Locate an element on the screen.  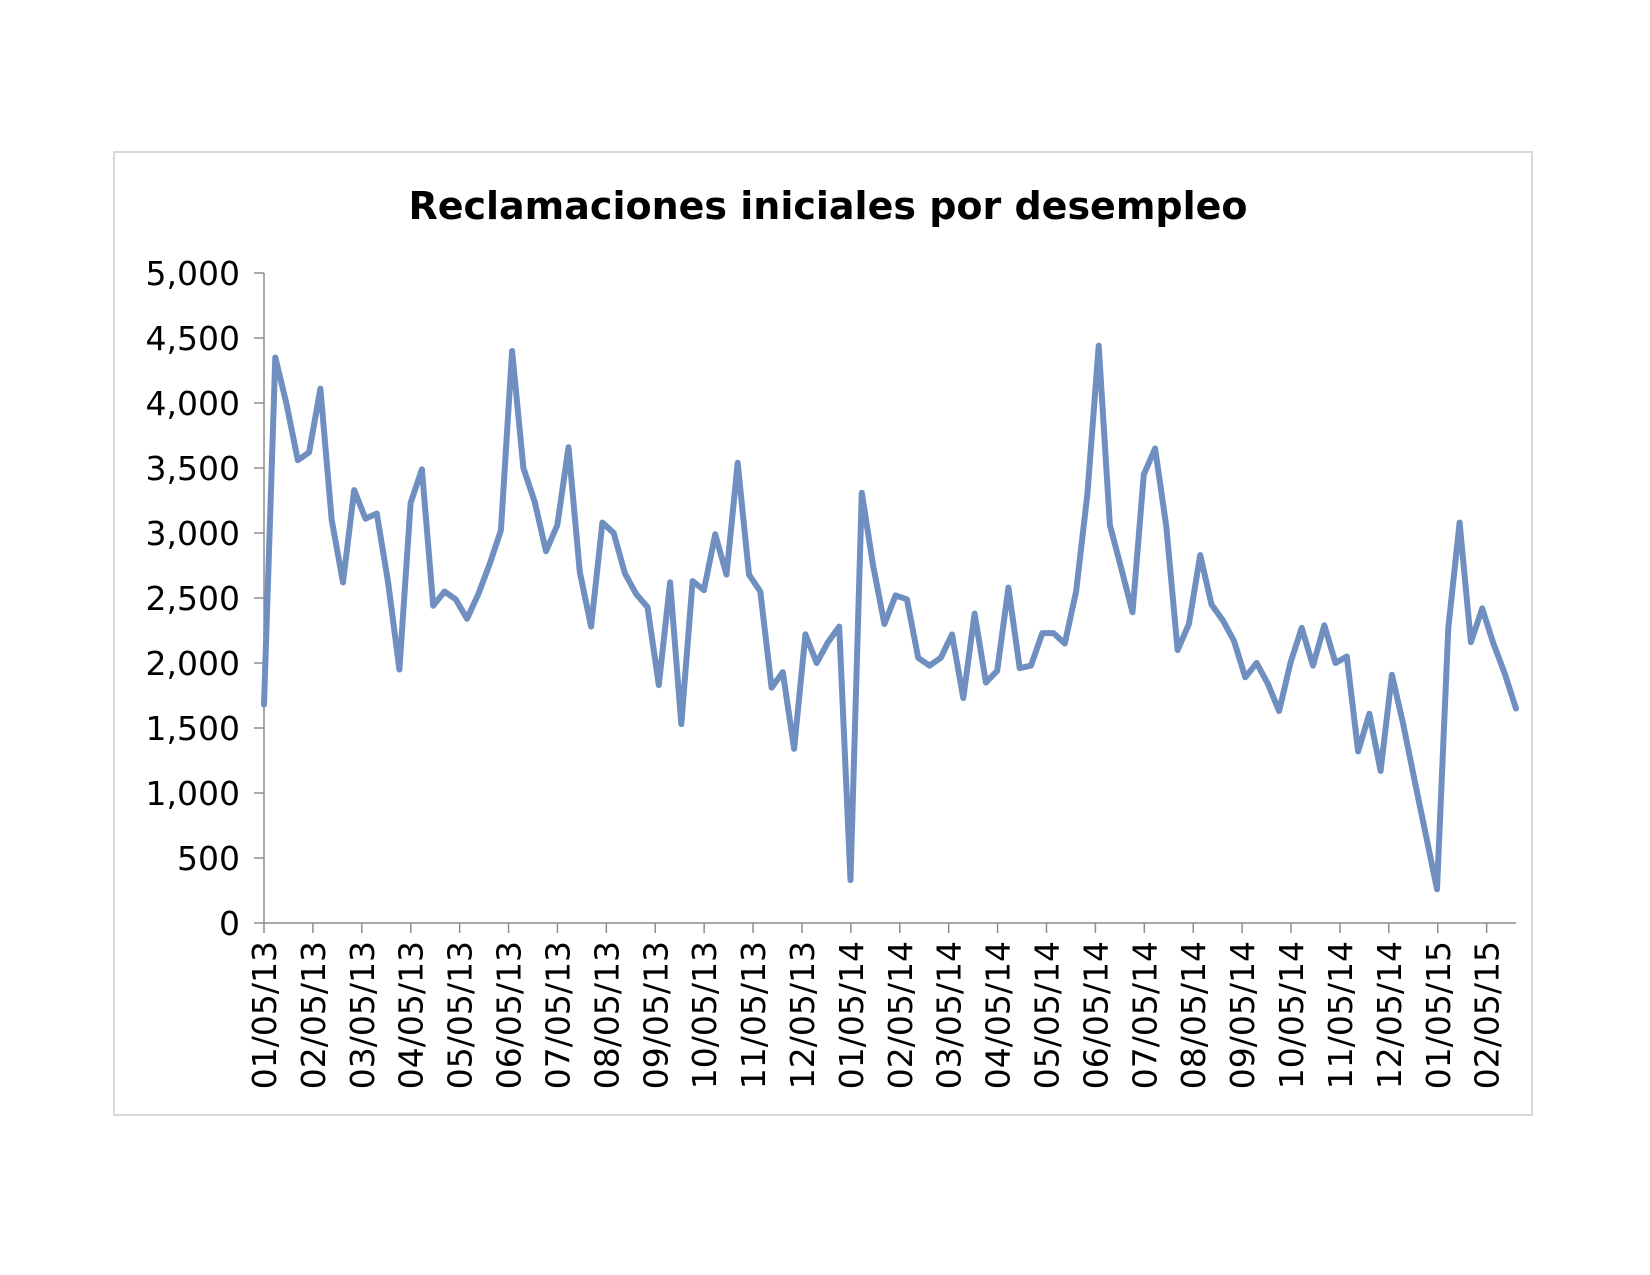
x-tick-label: 05/05/14 is located at coordinates (1047, 1015).